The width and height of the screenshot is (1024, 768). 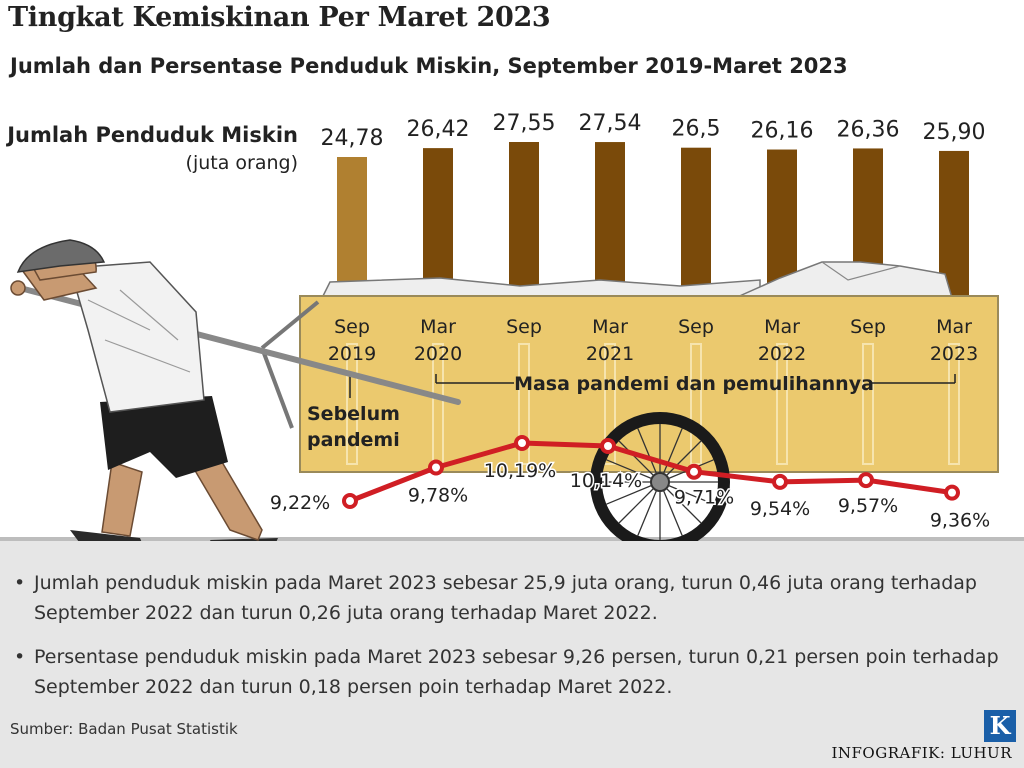 What do you see at coordinates (18, 288) in the screenshot?
I see `hand` at bounding box center [18, 288].